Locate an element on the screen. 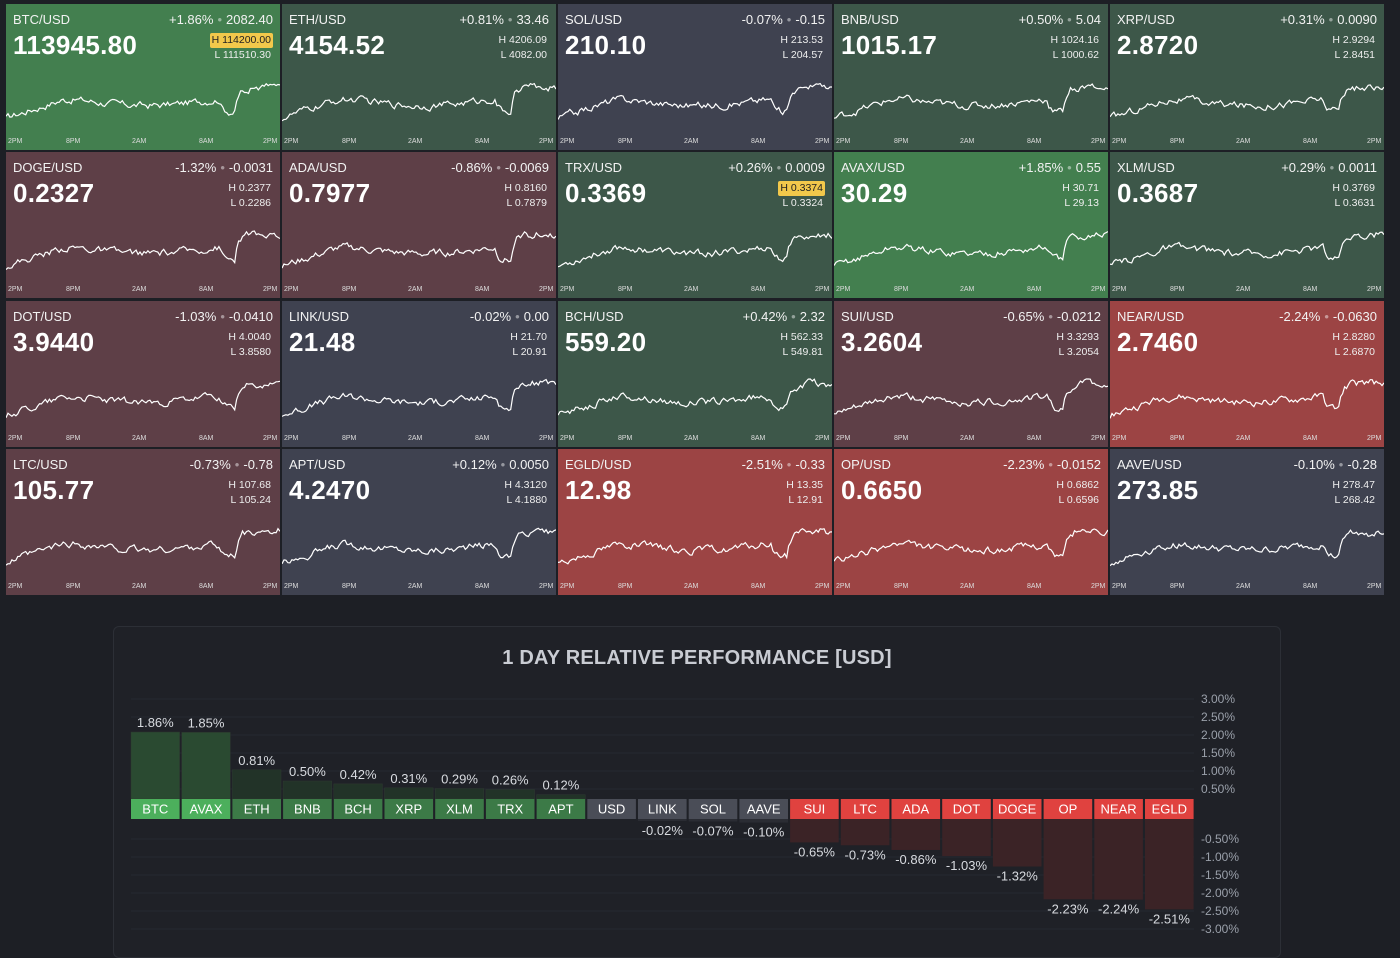 The image size is (1400, 958). ticker-high: H 0.3769 is located at coordinates (1353, 188).